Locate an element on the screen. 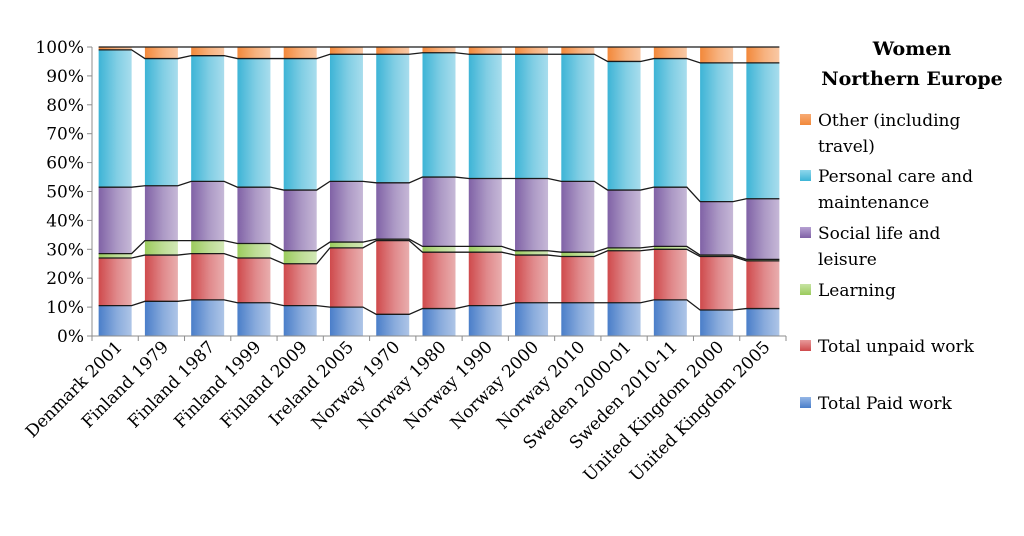 This screenshot has width=1024, height=536. legend-label-social-life-line-2: leisure is located at coordinates (847, 260).